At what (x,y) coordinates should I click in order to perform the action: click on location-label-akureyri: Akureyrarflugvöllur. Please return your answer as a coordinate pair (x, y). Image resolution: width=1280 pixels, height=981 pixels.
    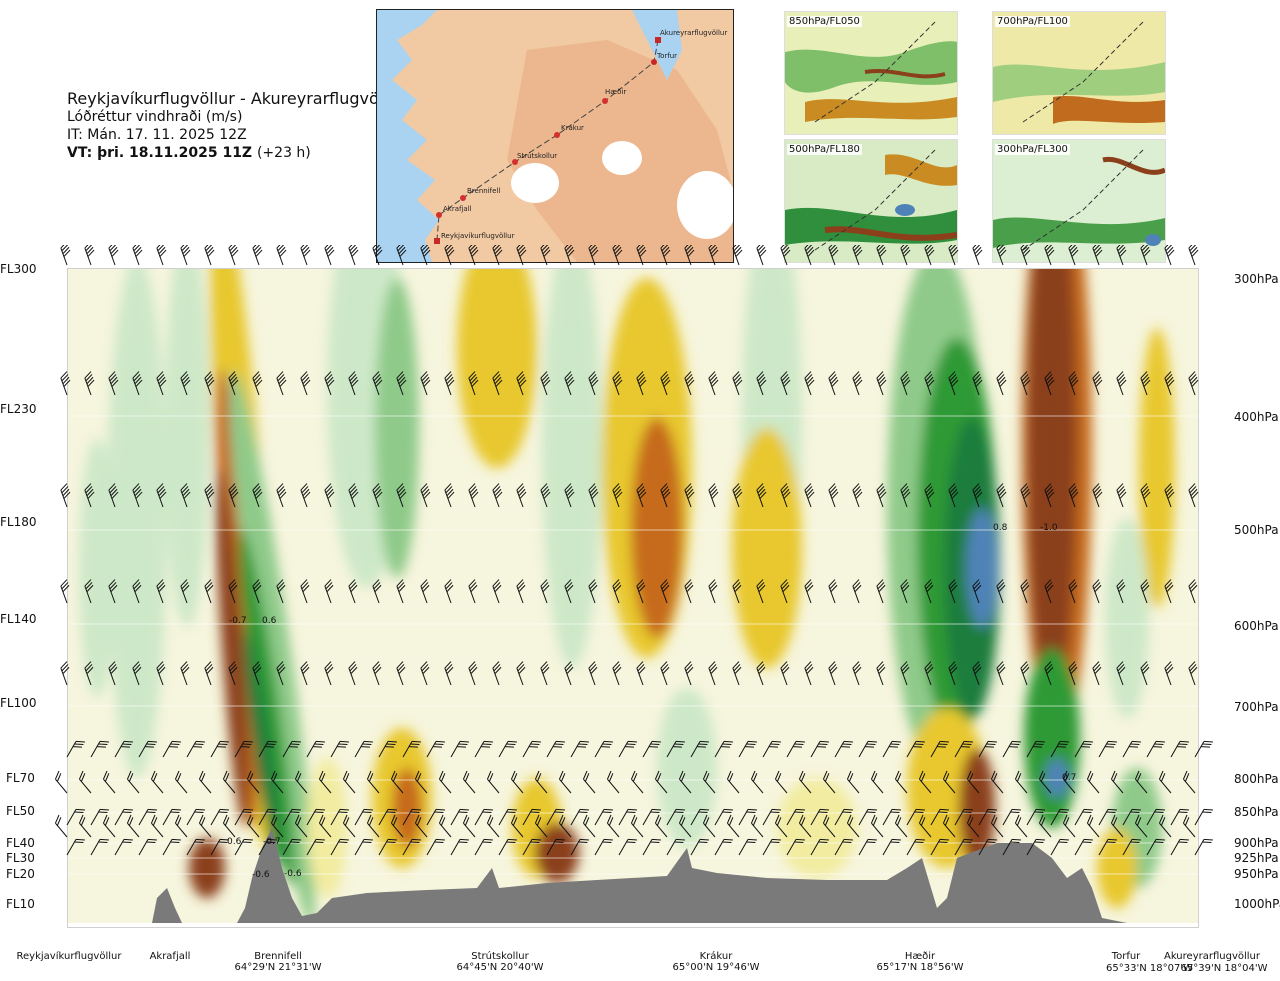
    Looking at the image, I should click on (1211, 956).